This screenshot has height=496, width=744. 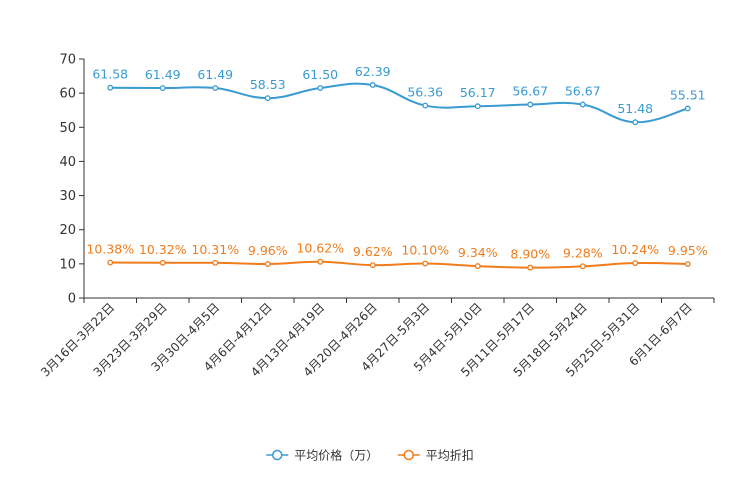 What do you see at coordinates (67, 196) in the screenshot?
I see `y-tick-label: 30` at bounding box center [67, 196].